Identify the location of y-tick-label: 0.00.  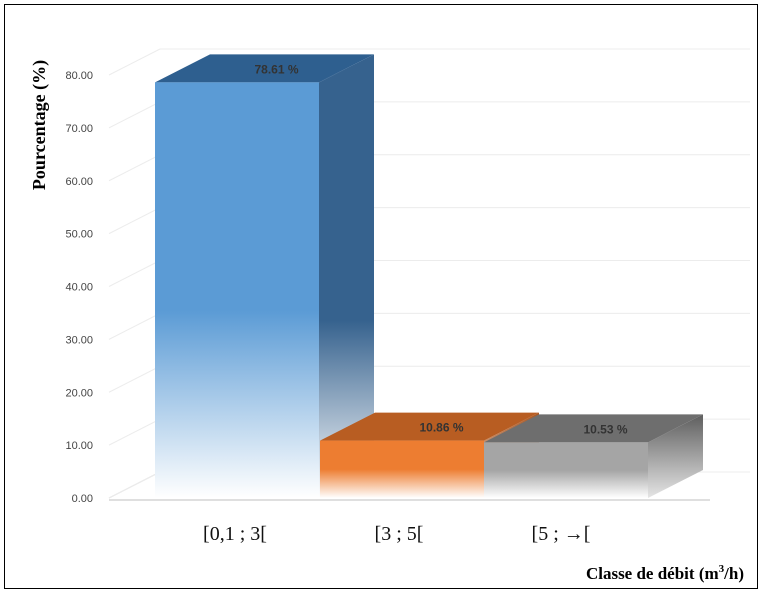
(82, 499).